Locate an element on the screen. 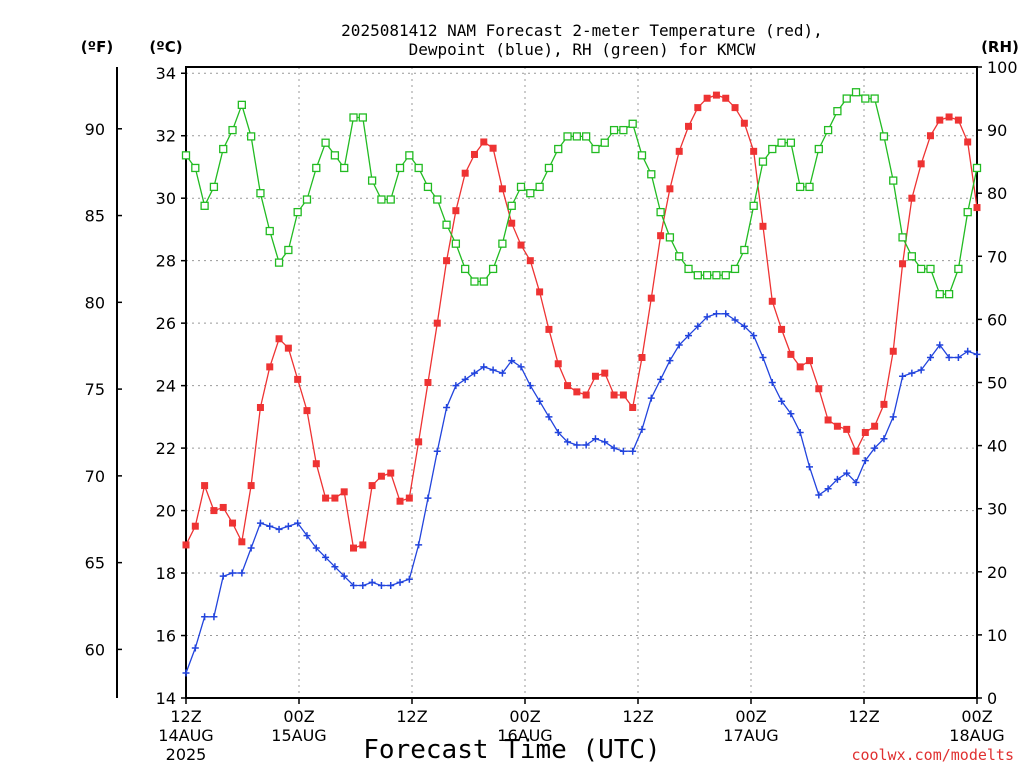 The width and height of the screenshot is (1024, 768). celsius-tick-label: 14 is located at coordinates (166, 698).